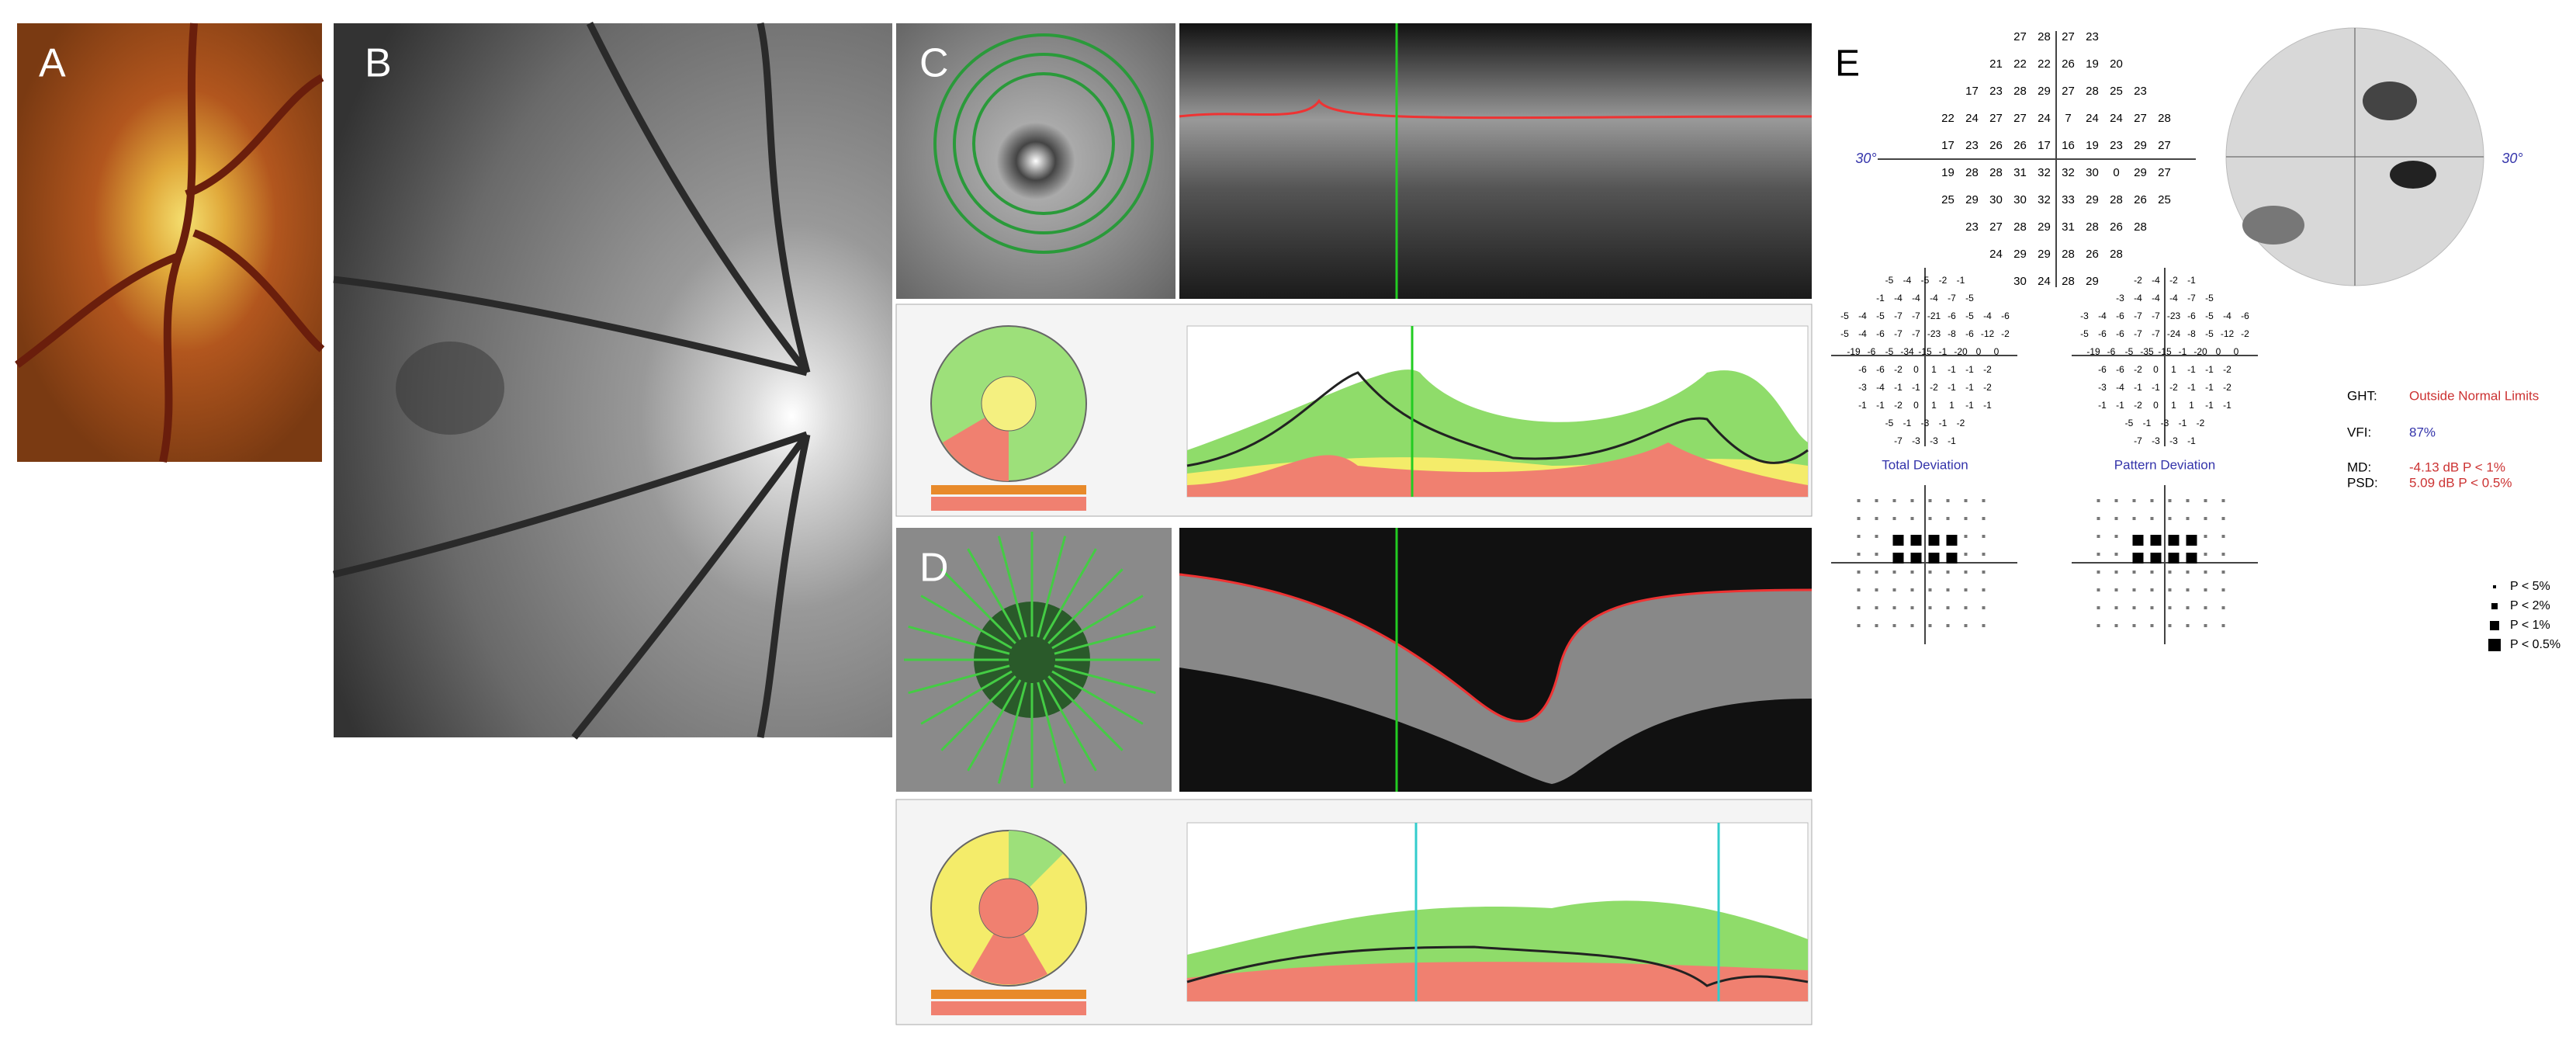 Image resolution: width=2576 pixels, height=1044 pixels. I want to click on field-value: -21, so click(1934, 315).